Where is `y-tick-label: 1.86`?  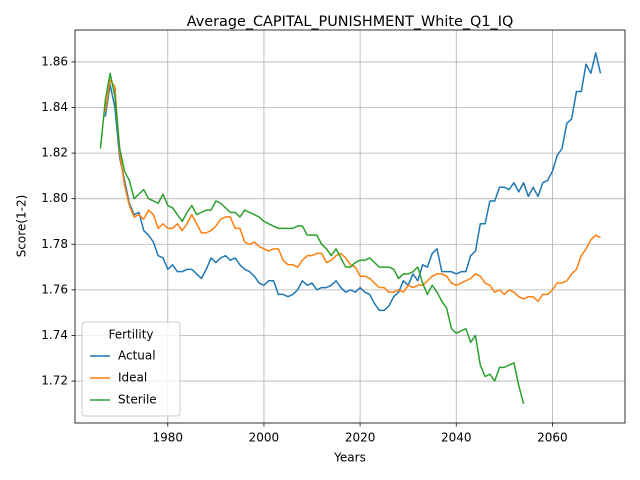
y-tick-label: 1.86 is located at coordinates (54, 61).